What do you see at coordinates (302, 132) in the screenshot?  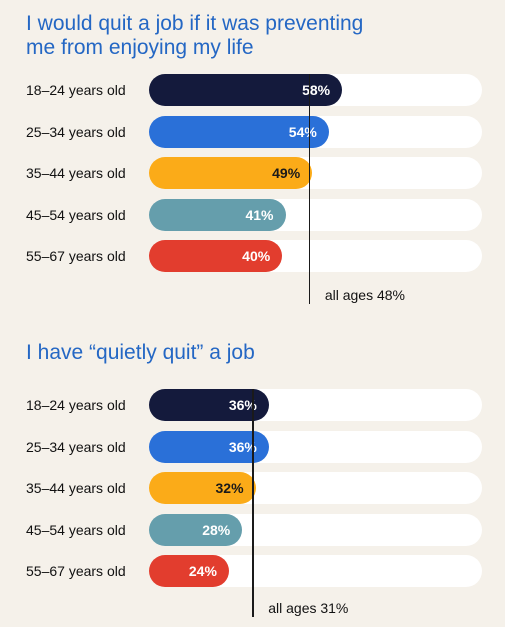 I see `bar-value-label: 54%` at bounding box center [302, 132].